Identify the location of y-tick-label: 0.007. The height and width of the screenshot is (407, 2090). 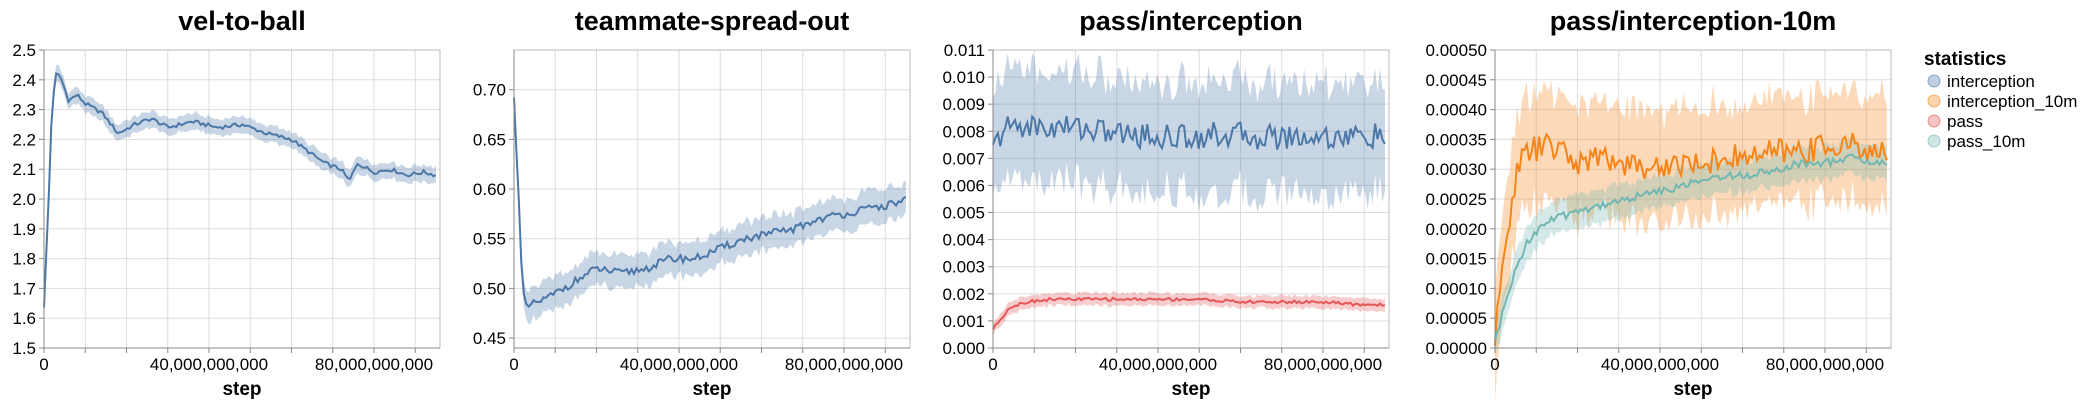
(963, 158).